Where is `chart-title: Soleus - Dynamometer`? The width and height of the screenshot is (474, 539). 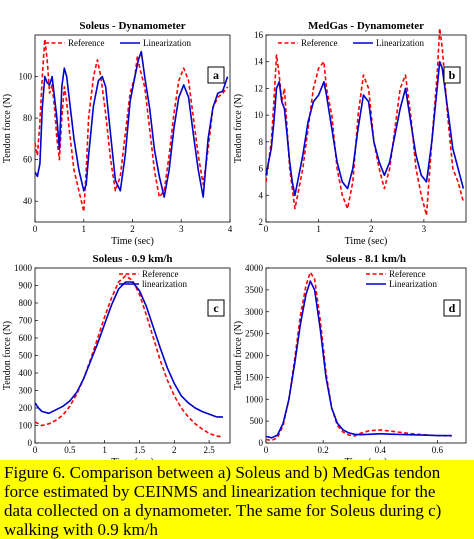 chart-title: Soleus - Dynamometer is located at coordinates (132, 26).